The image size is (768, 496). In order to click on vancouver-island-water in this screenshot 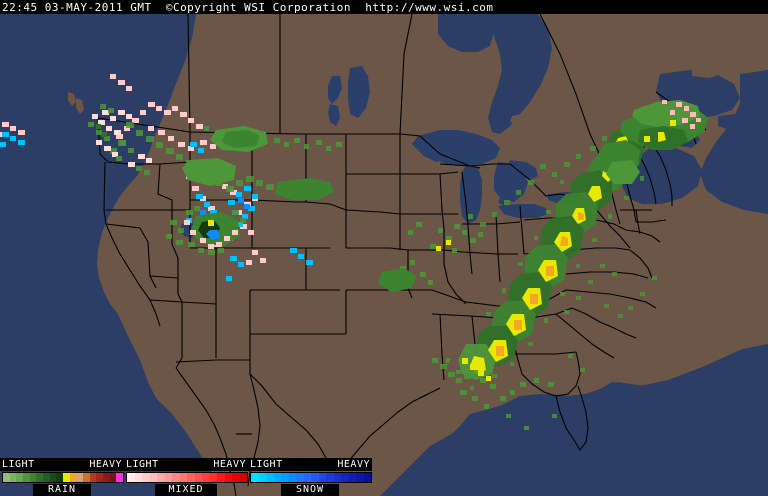, I will do `click(79, 96)`.